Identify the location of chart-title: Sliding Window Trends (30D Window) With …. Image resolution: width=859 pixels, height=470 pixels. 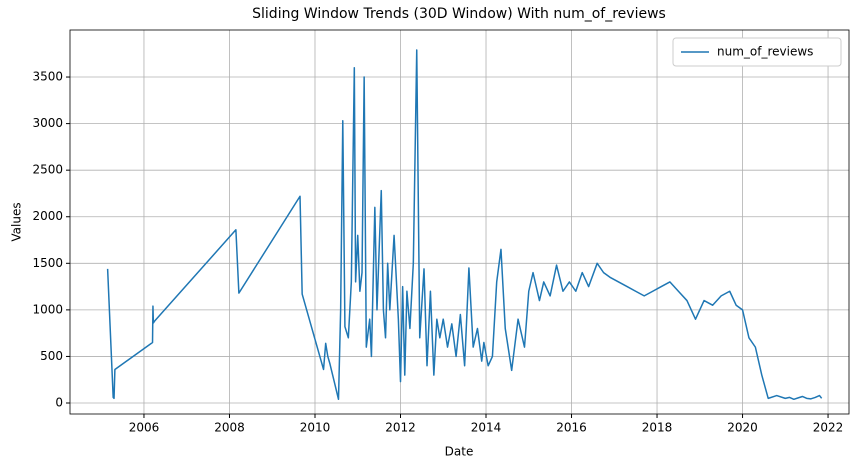
(459, 14).